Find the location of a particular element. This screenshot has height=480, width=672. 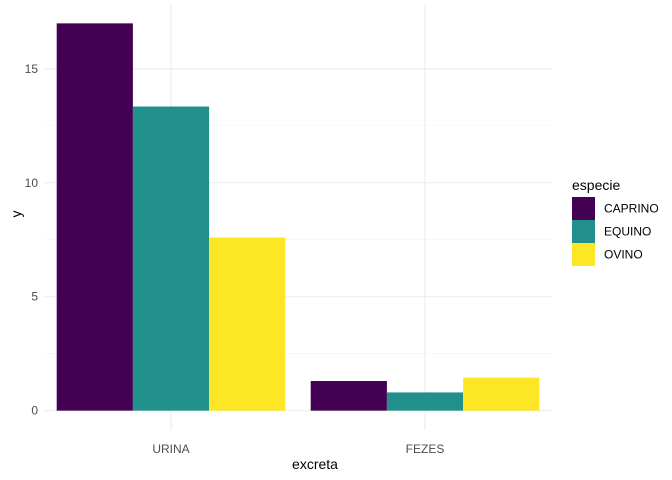

bar-caprino-urina is located at coordinates (94, 217).